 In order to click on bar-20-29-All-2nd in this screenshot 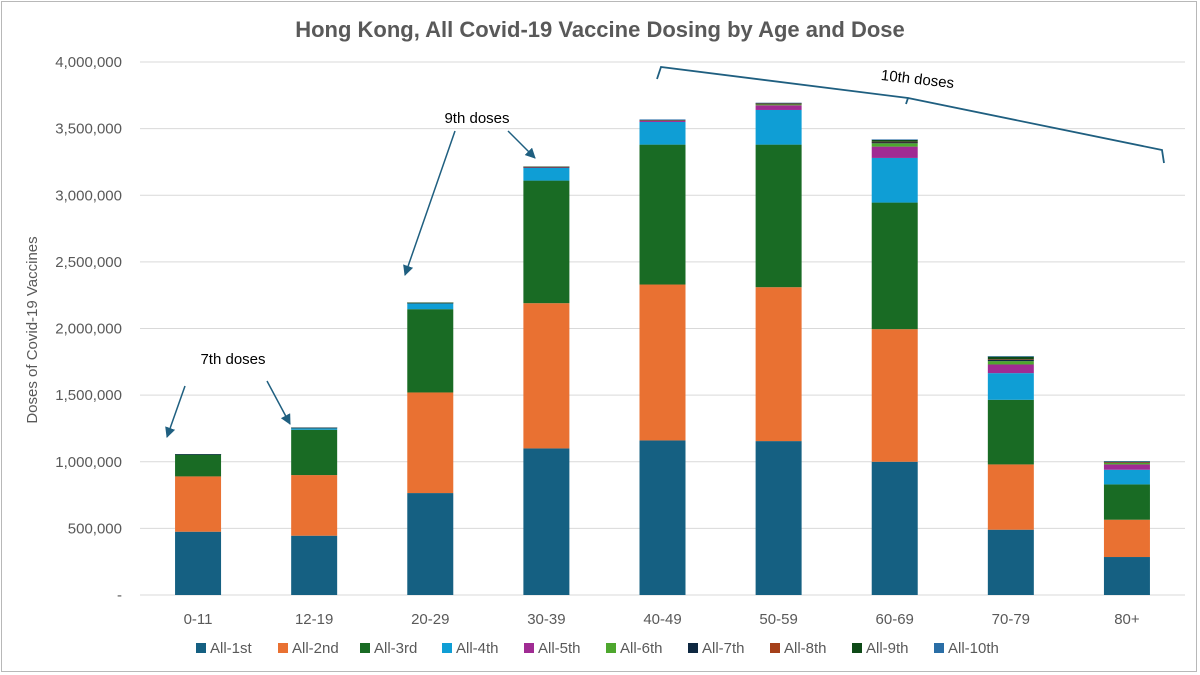, I will do `click(430, 443)`.